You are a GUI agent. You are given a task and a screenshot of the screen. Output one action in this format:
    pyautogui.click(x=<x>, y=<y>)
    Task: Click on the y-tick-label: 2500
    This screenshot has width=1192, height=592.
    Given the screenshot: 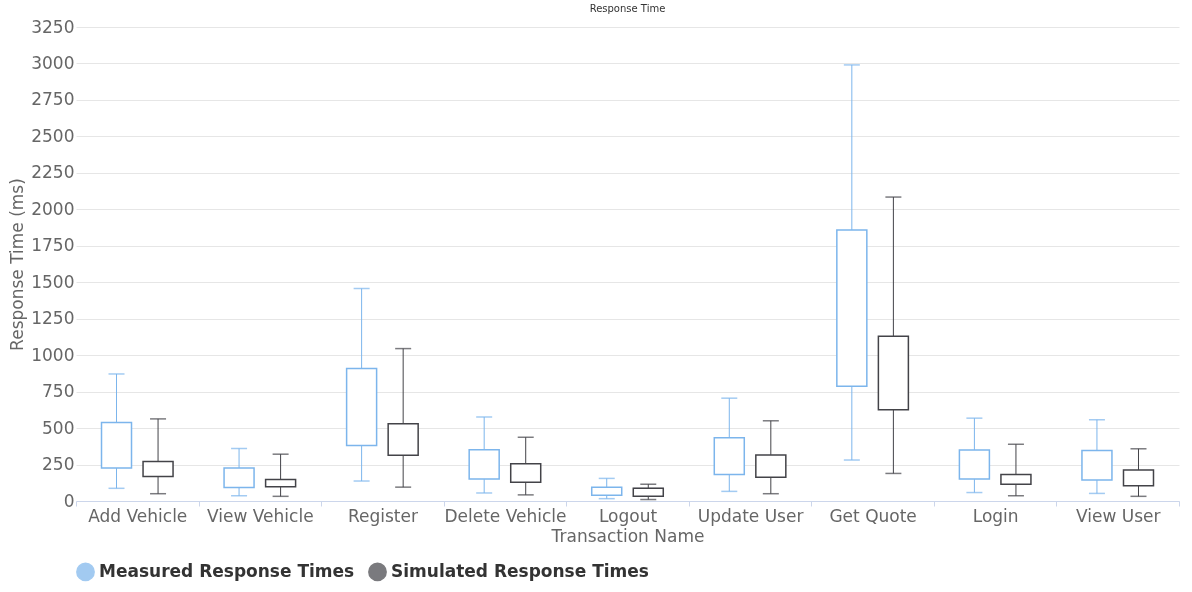 What is the action you would take?
    pyautogui.click(x=53, y=135)
    